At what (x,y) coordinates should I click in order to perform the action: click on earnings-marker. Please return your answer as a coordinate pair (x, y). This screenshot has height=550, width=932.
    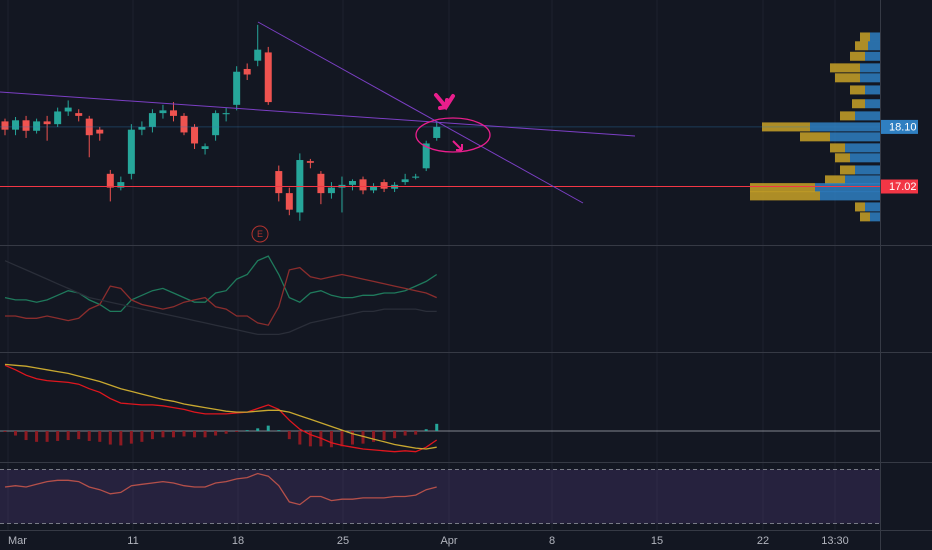
    Looking at the image, I should click on (260, 234).